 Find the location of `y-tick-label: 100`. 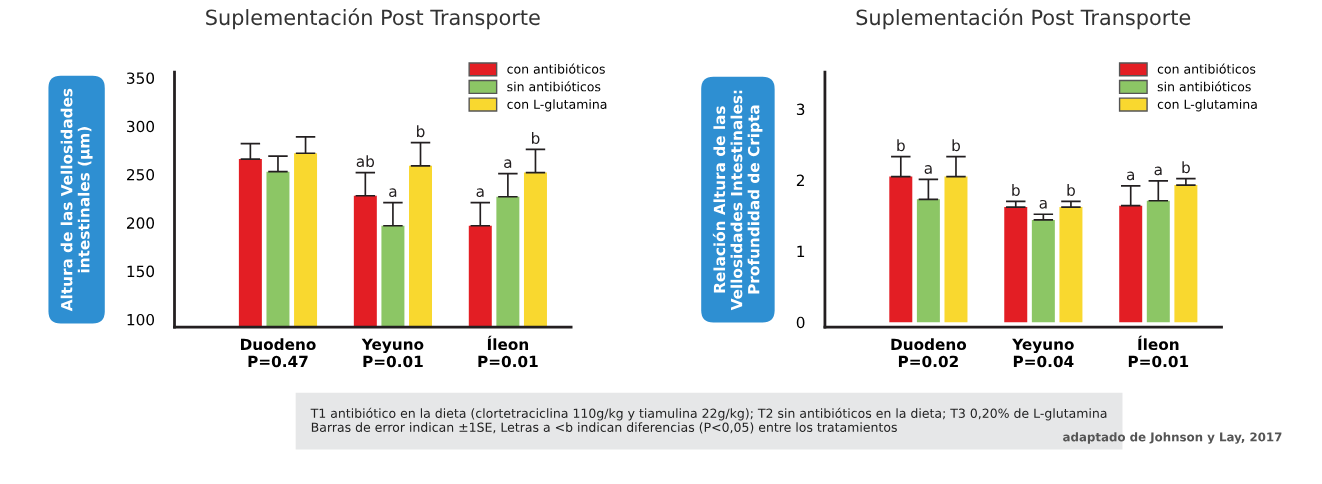

y-tick-label: 100 is located at coordinates (141, 319).